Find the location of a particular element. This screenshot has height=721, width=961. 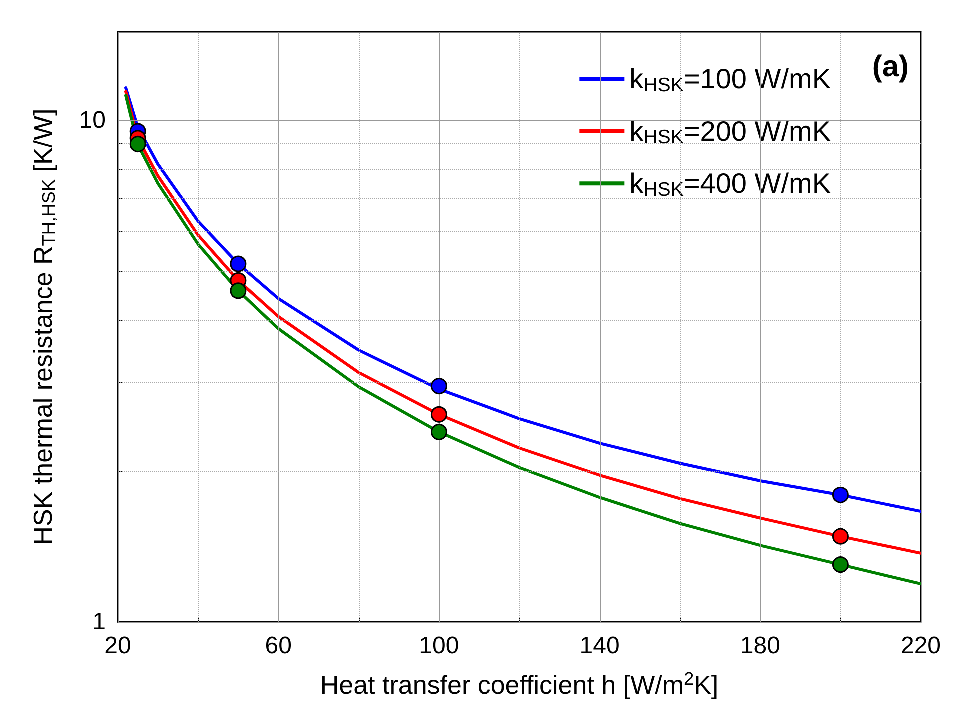

x-tick-label: 180 is located at coordinates (760, 646).